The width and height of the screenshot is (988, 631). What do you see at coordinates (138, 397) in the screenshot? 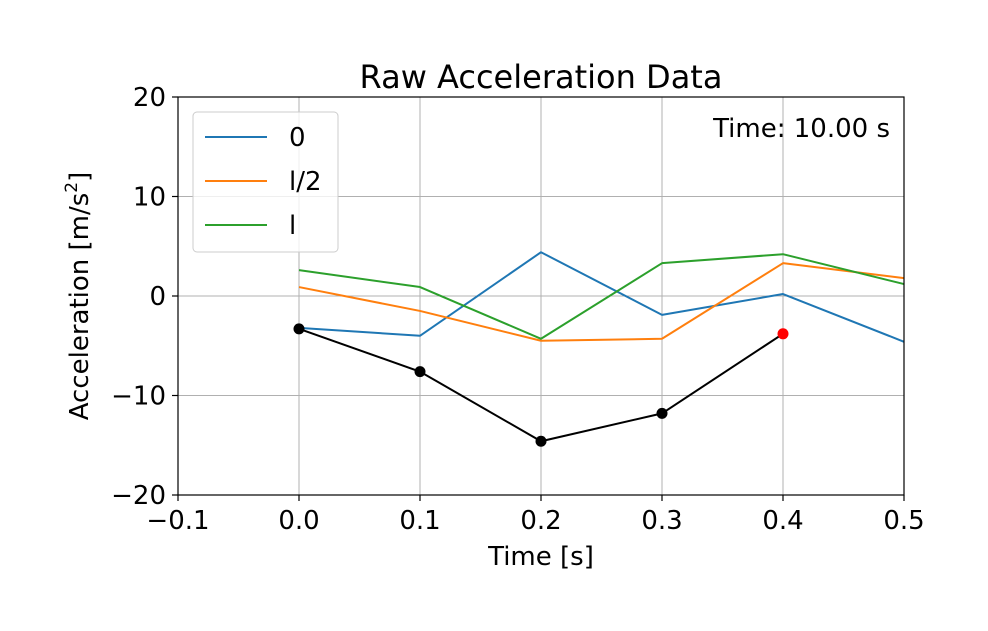
I see `y-tick-label: −10` at bounding box center [138, 397].